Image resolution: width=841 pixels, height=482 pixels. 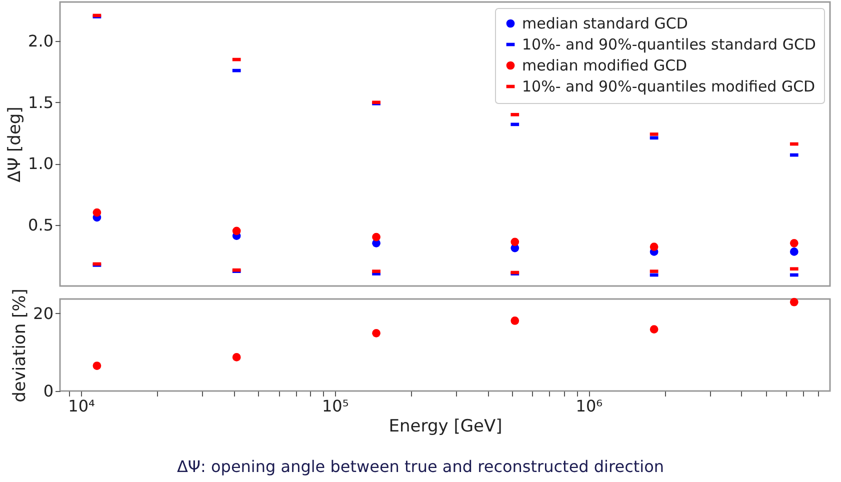 What do you see at coordinates (445, 426) in the screenshot?
I see `x-axis-title: Energy [GeV]` at bounding box center [445, 426].